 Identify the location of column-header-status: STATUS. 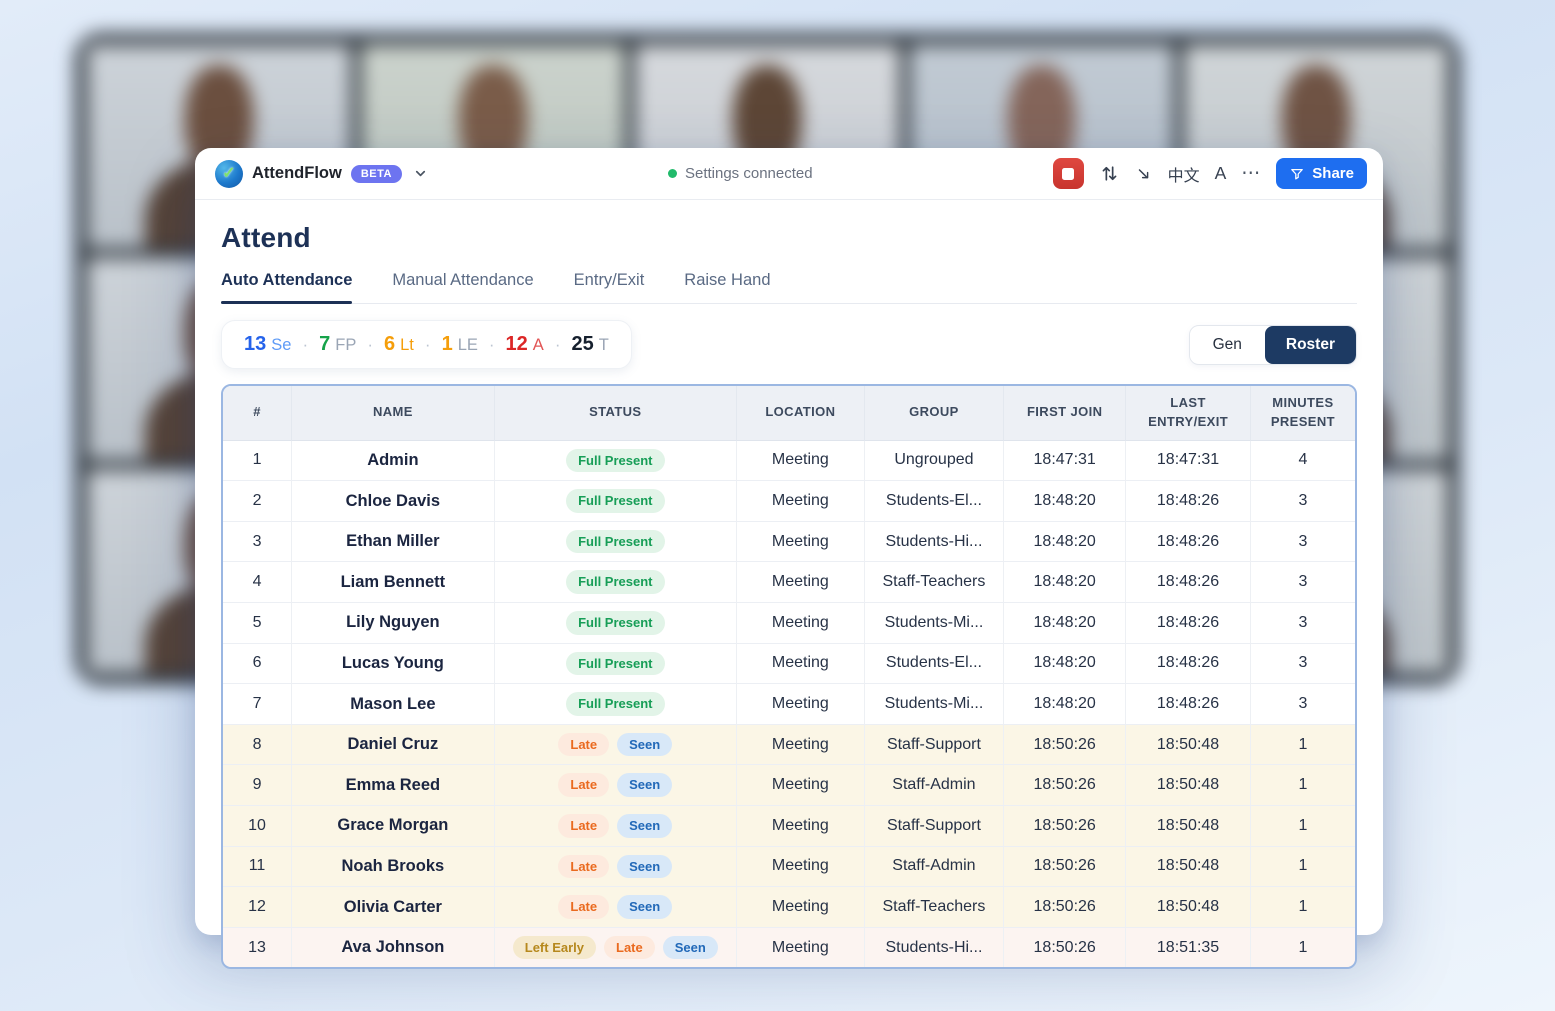
(615, 413).